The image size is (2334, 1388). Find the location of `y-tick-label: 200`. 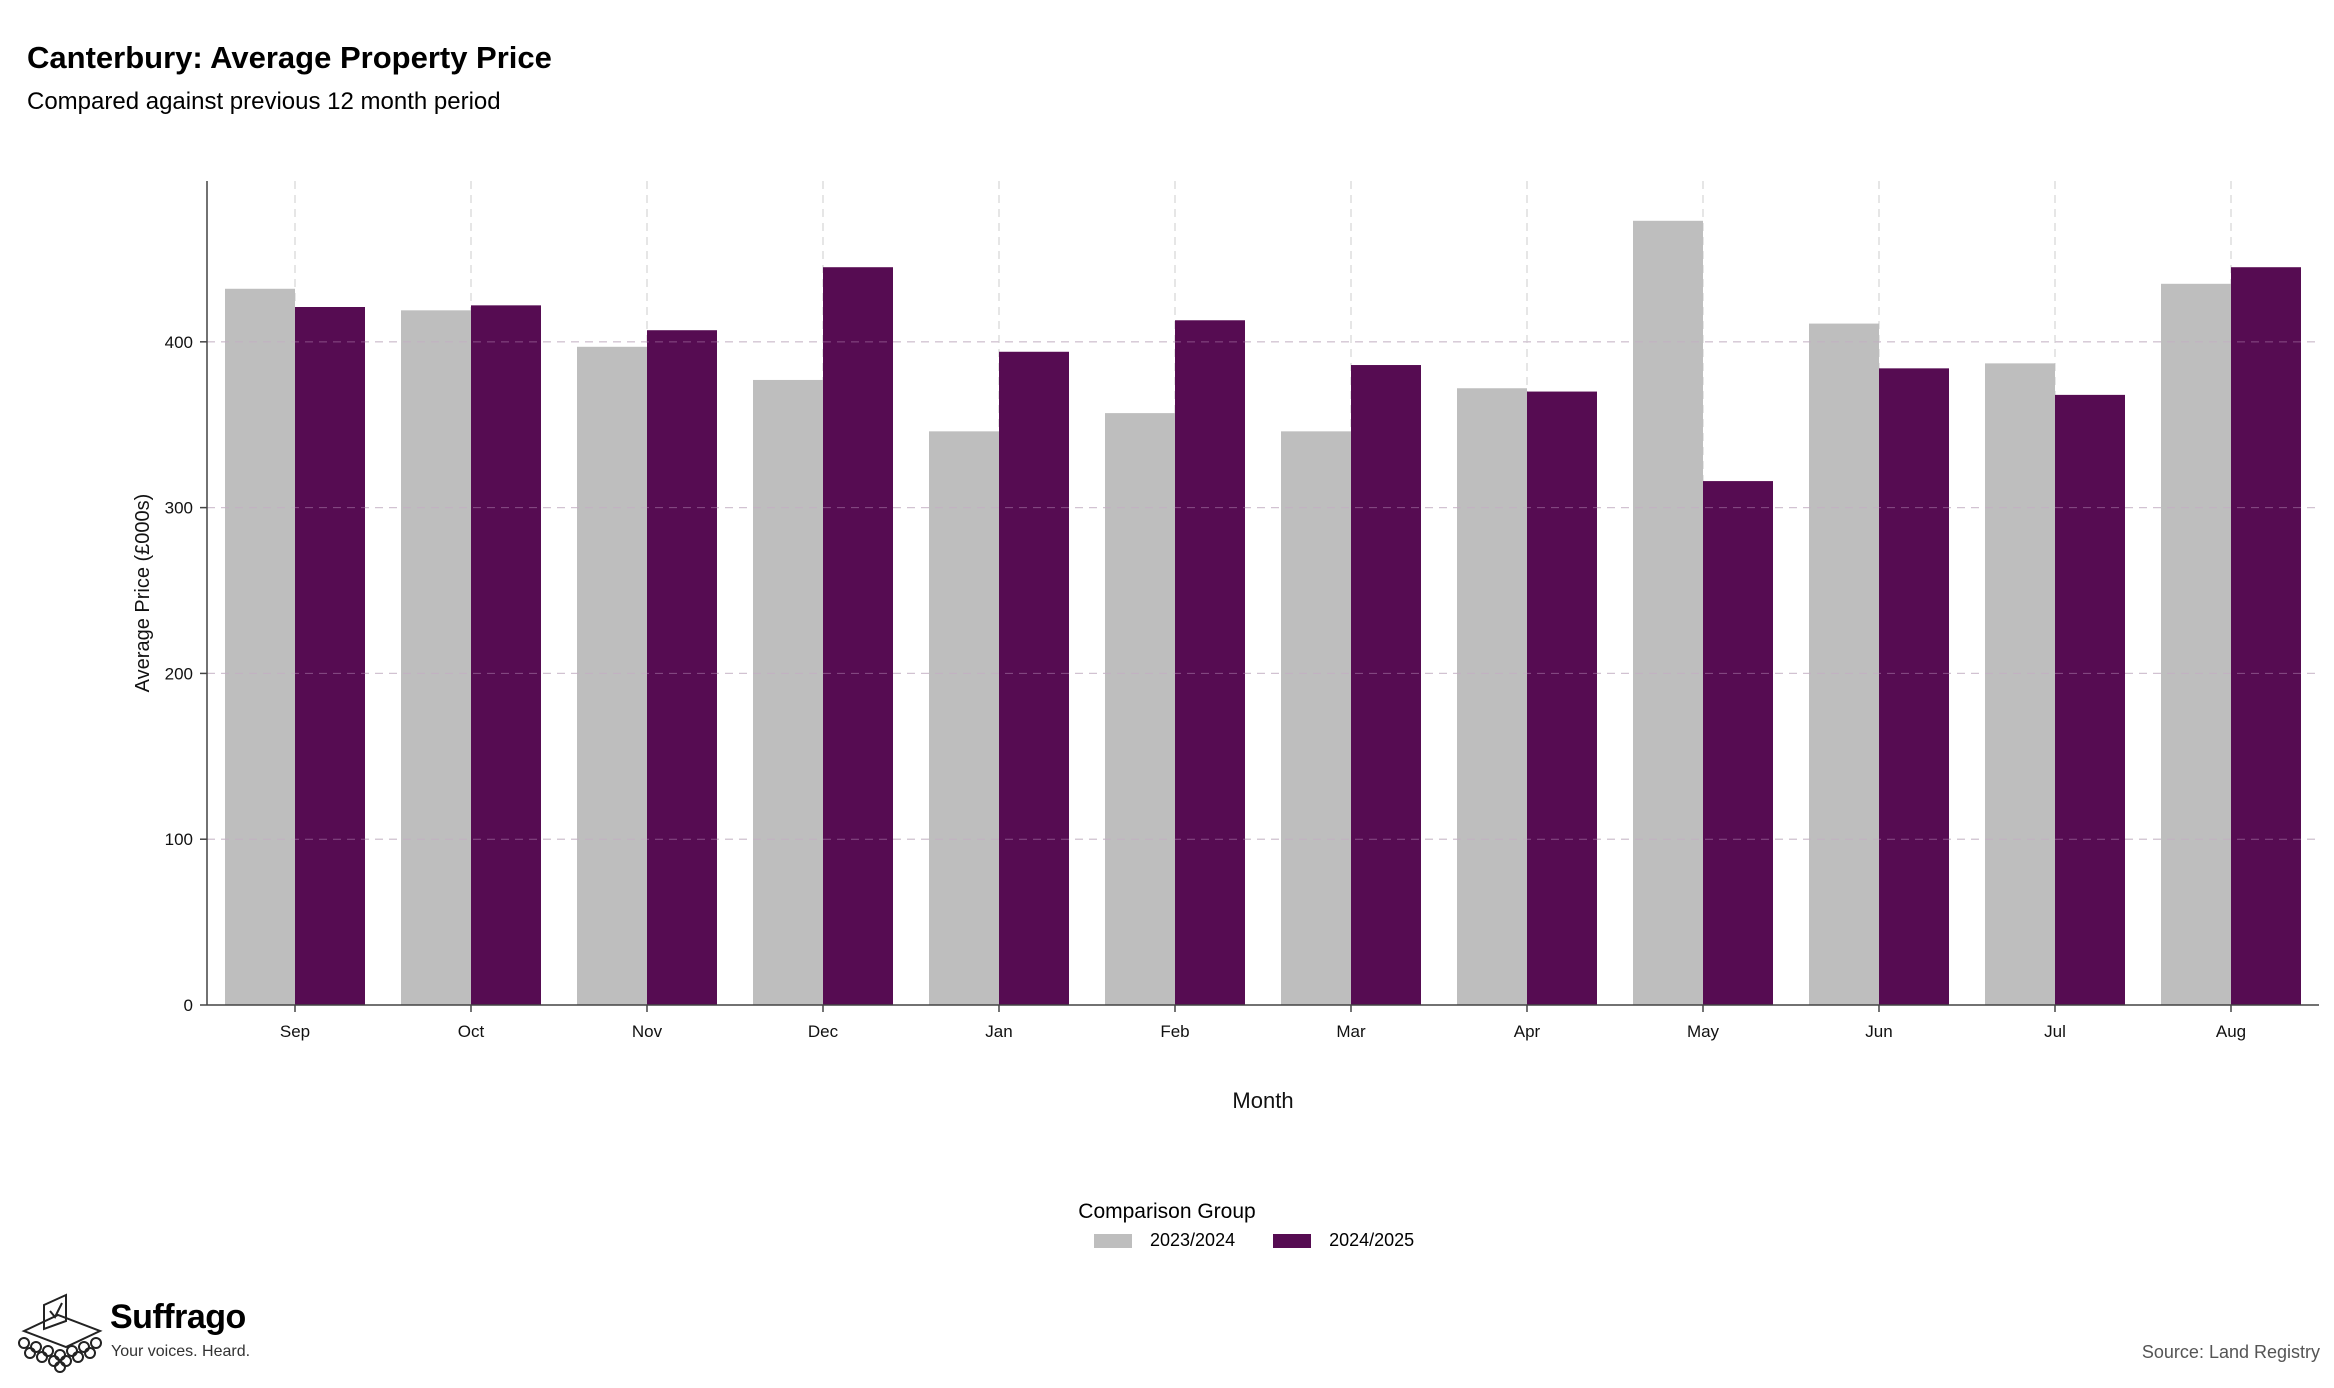

y-tick-label: 200 is located at coordinates (179, 673).